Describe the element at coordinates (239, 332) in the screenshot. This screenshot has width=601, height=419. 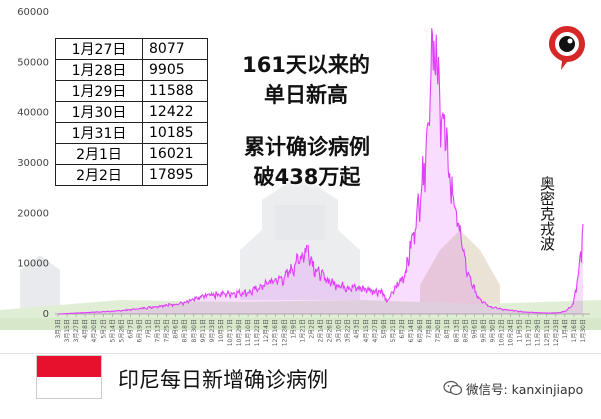
I see `x-tick-label: 10月29日` at that location.